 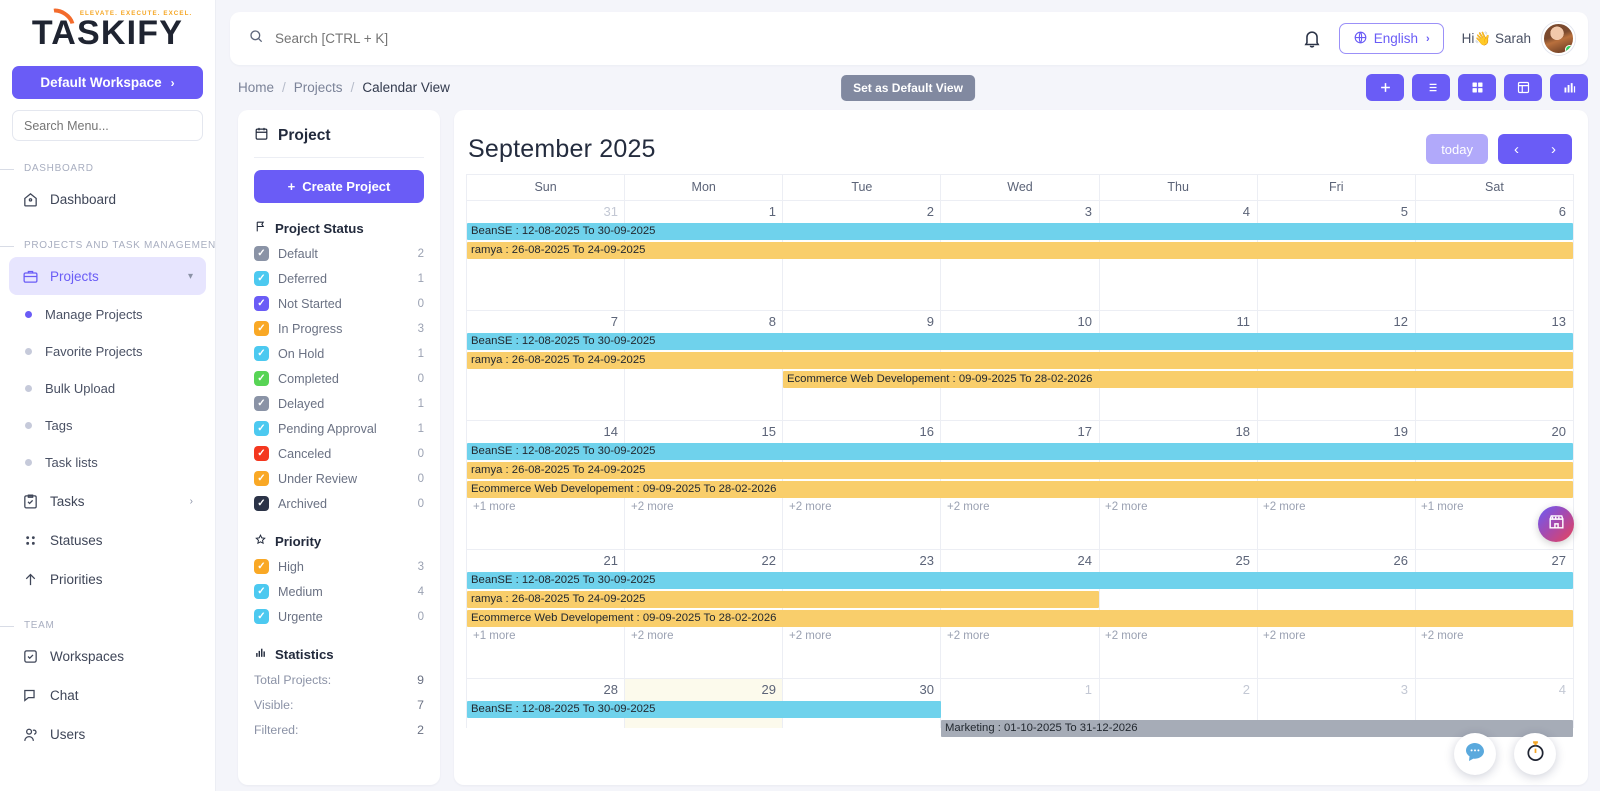 What do you see at coordinates (926, 689) in the screenshot?
I see `day-number: 30` at bounding box center [926, 689].